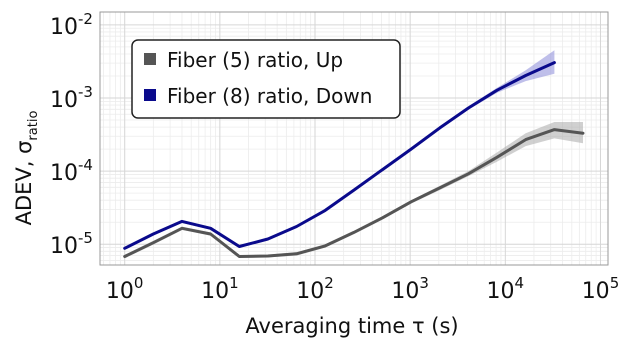 The image size is (626, 339). What do you see at coordinates (125, 289) in the screenshot?
I see `x-tick-label: 10⁰` at bounding box center [125, 289].